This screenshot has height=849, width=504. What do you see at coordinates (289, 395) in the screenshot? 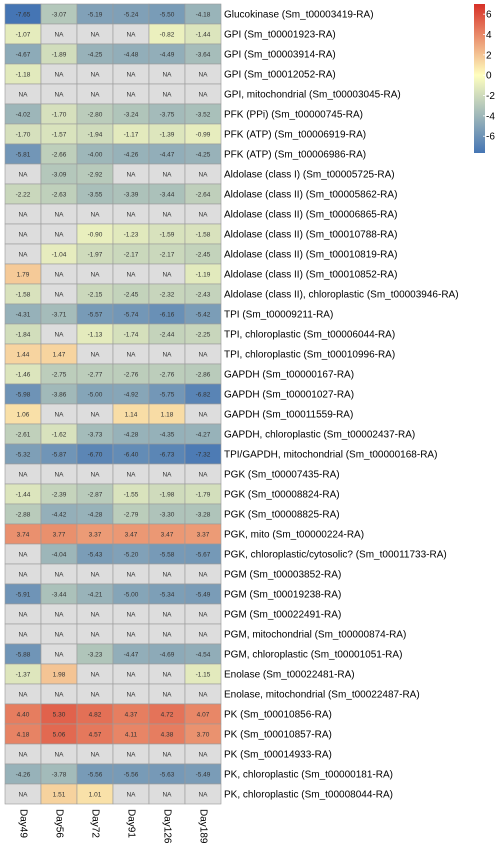
I see `row-label: GAPDH (Sm_t00001027-RA)` at bounding box center [289, 395].